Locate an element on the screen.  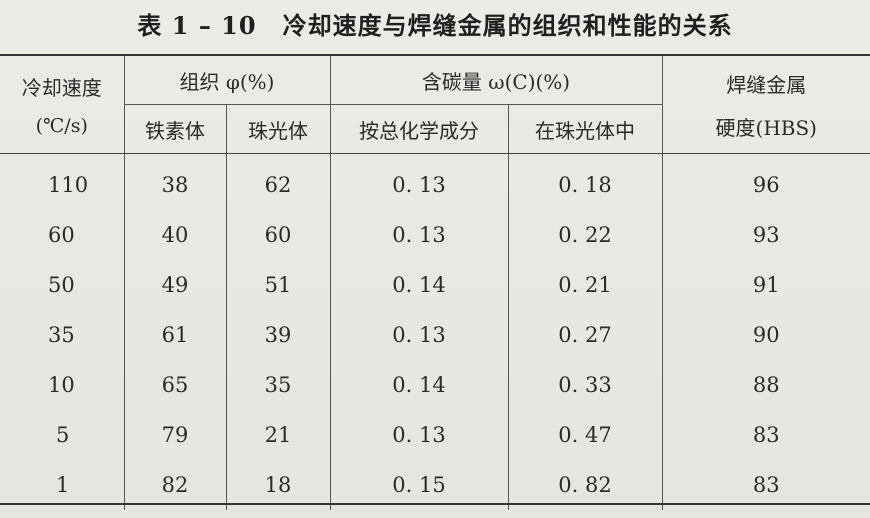
table-row: 5 79 21 0. 13 0. 47 83 is located at coordinates (435, 435).